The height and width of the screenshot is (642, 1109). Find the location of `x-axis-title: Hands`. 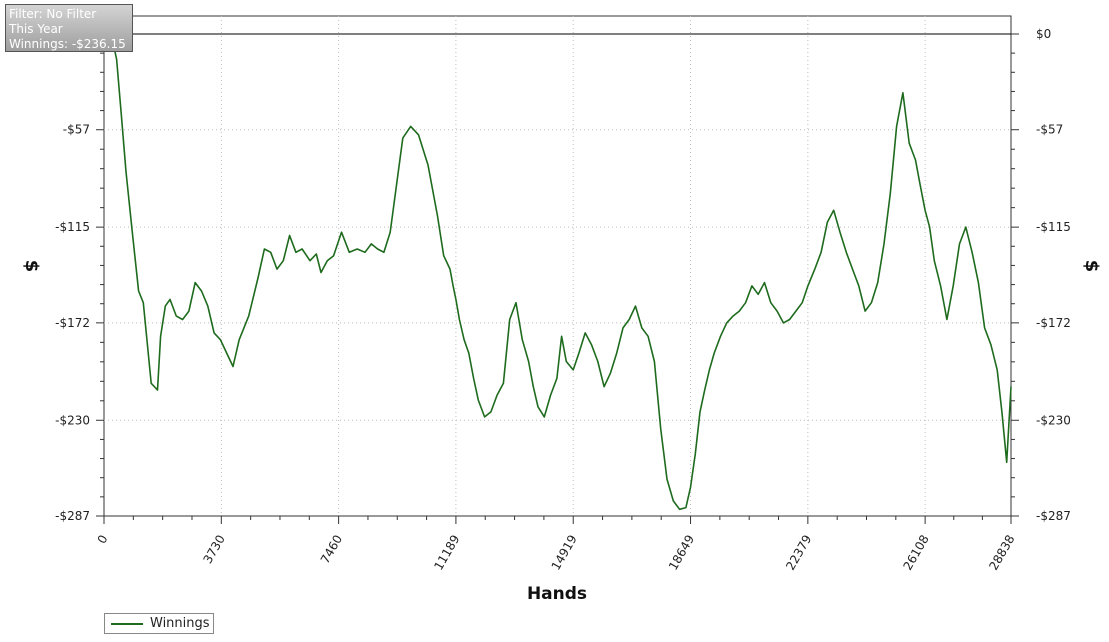

x-axis-title: Hands is located at coordinates (557, 594).